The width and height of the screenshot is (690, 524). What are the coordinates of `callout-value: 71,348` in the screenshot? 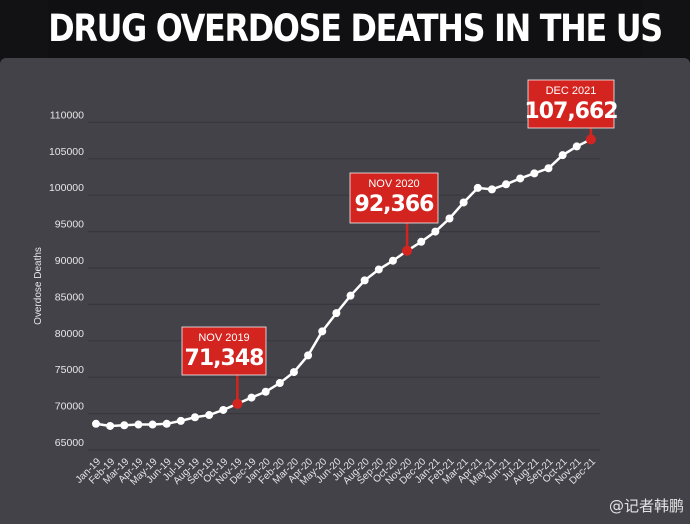 It's located at (224, 358).